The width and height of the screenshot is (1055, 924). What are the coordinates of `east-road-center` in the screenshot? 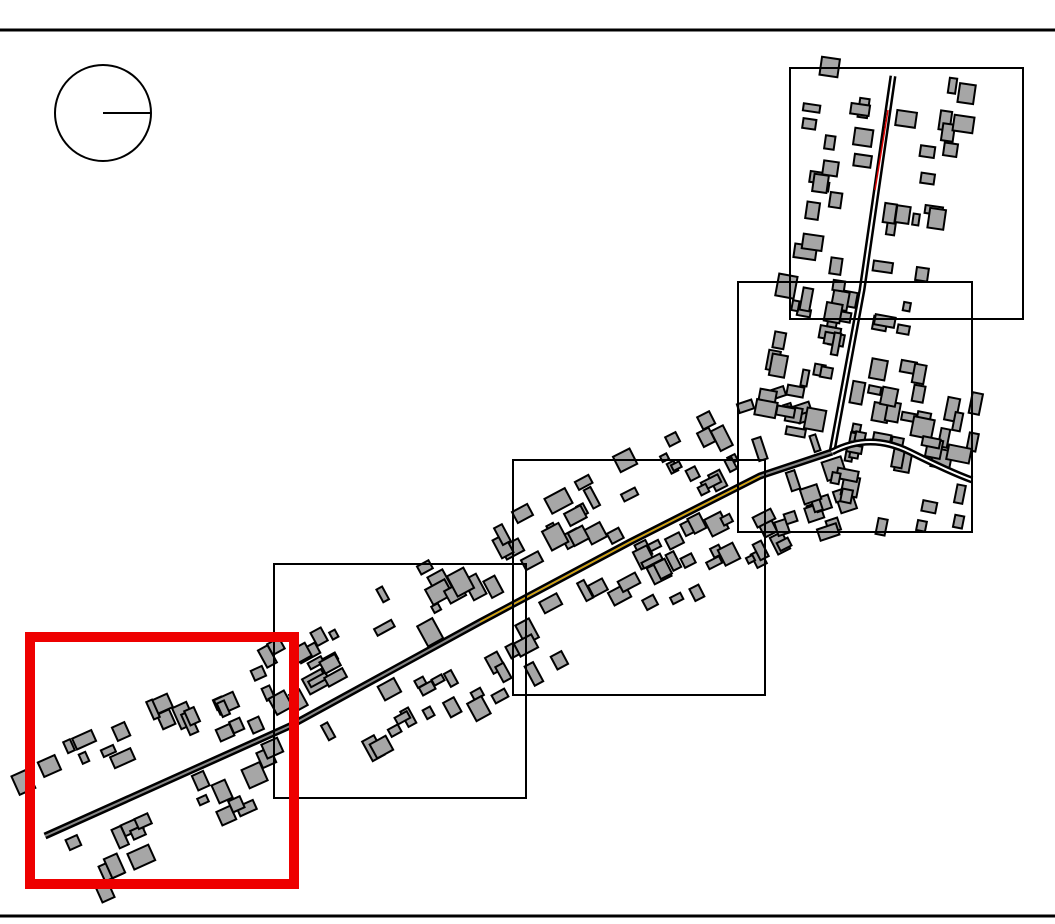 It's located at (902, 461).